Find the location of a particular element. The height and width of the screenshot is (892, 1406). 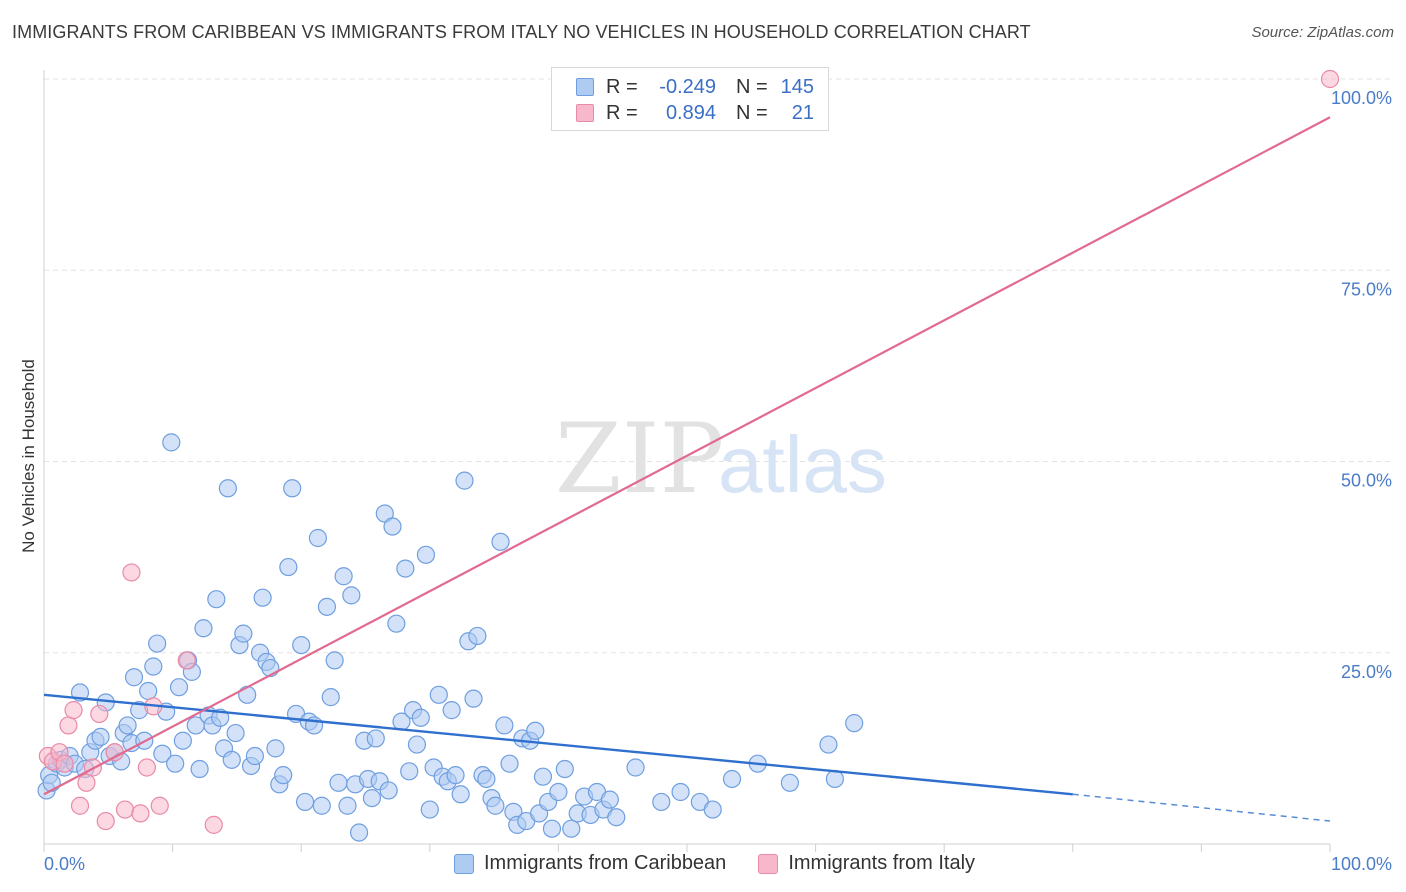

watermark: ZIP atlas is located at coordinates (721, 459).